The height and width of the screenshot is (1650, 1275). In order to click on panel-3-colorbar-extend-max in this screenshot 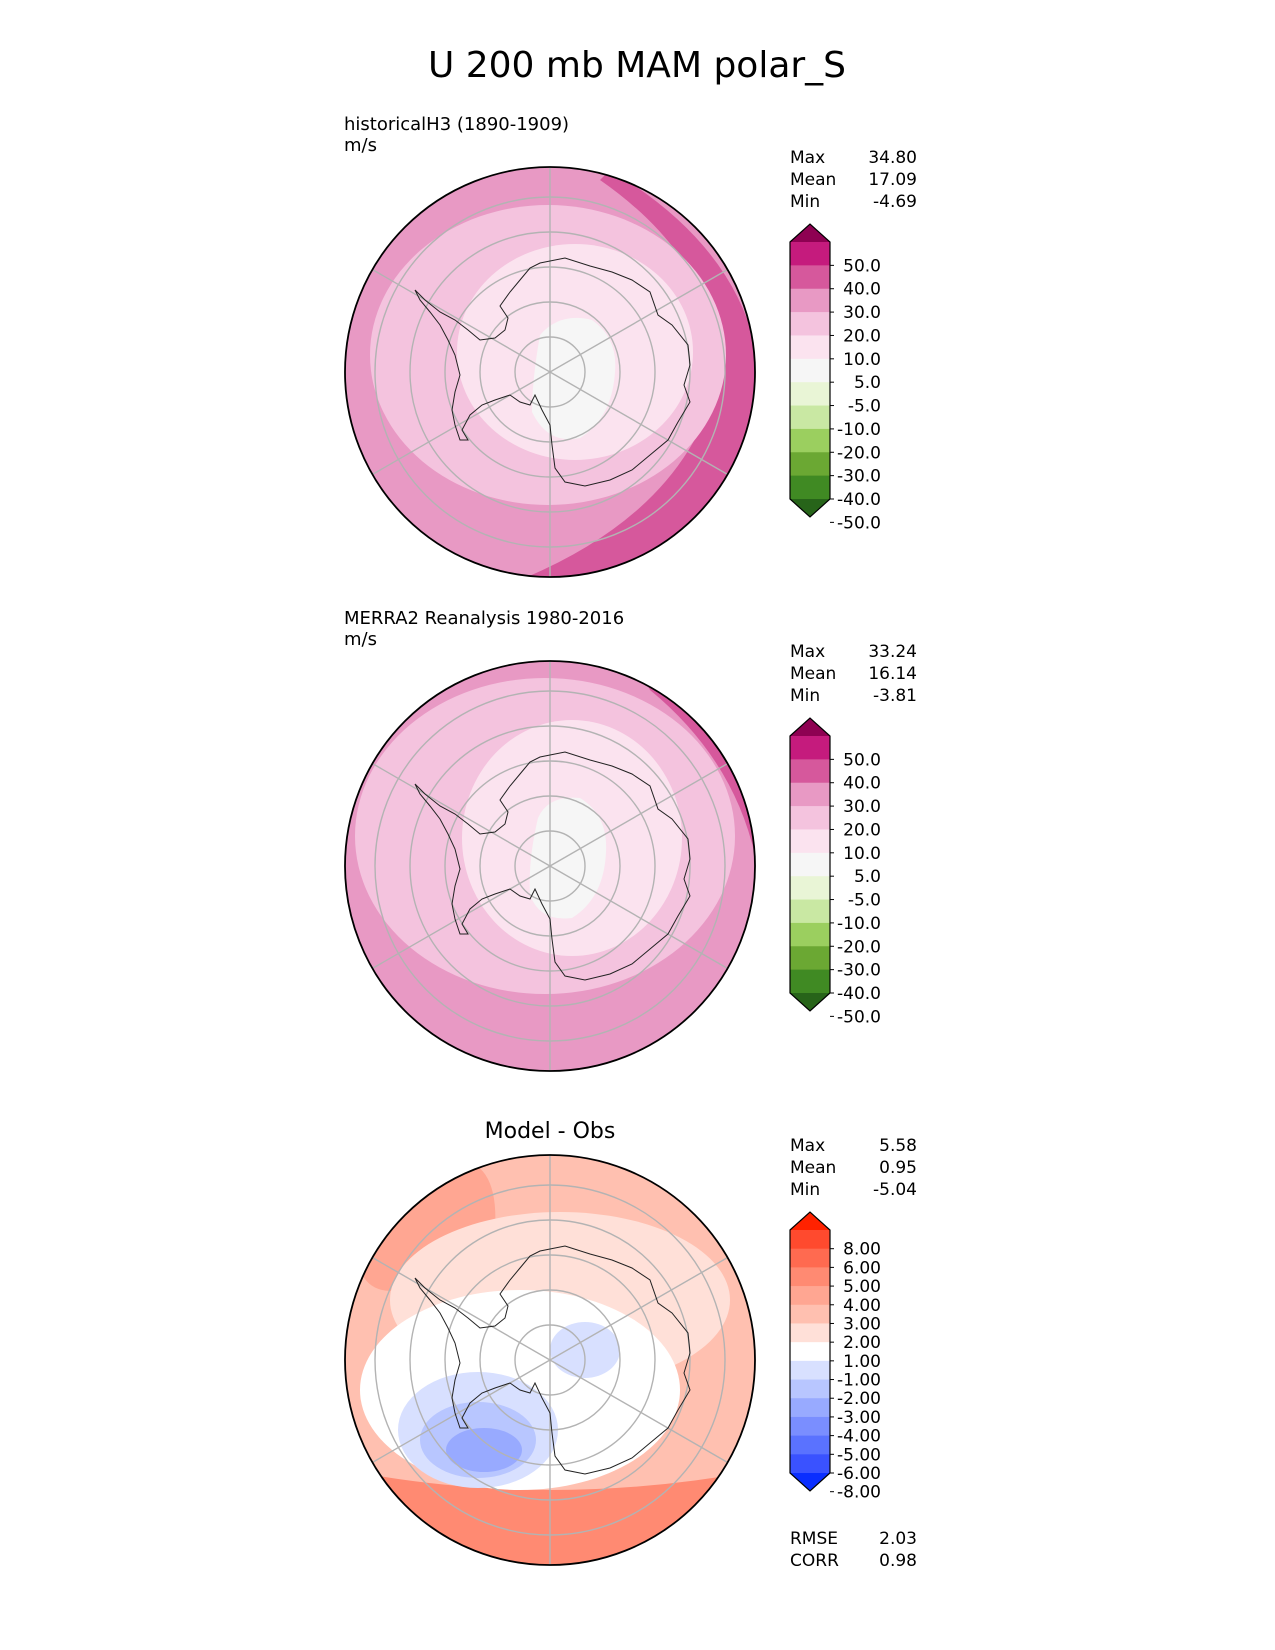, I will do `click(810, 1221)`.